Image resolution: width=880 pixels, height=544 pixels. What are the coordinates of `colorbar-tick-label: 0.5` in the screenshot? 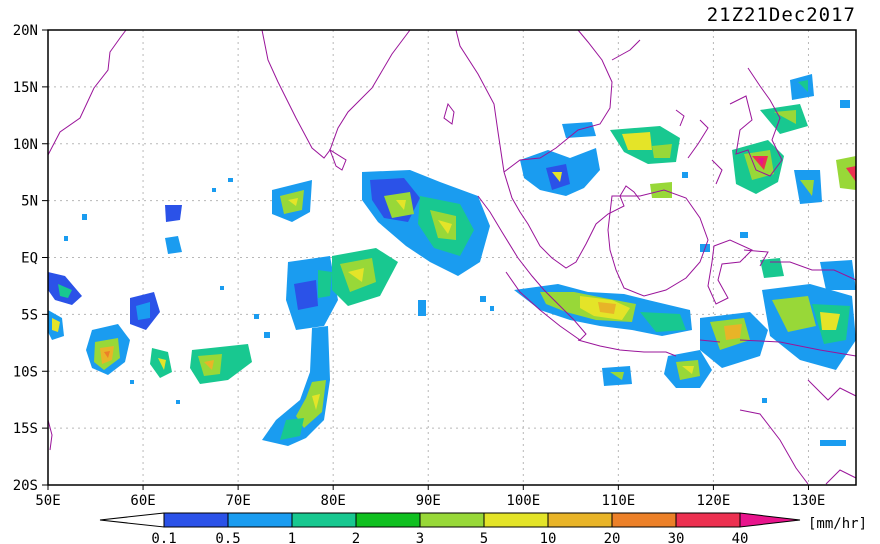 It's located at (227, 537).